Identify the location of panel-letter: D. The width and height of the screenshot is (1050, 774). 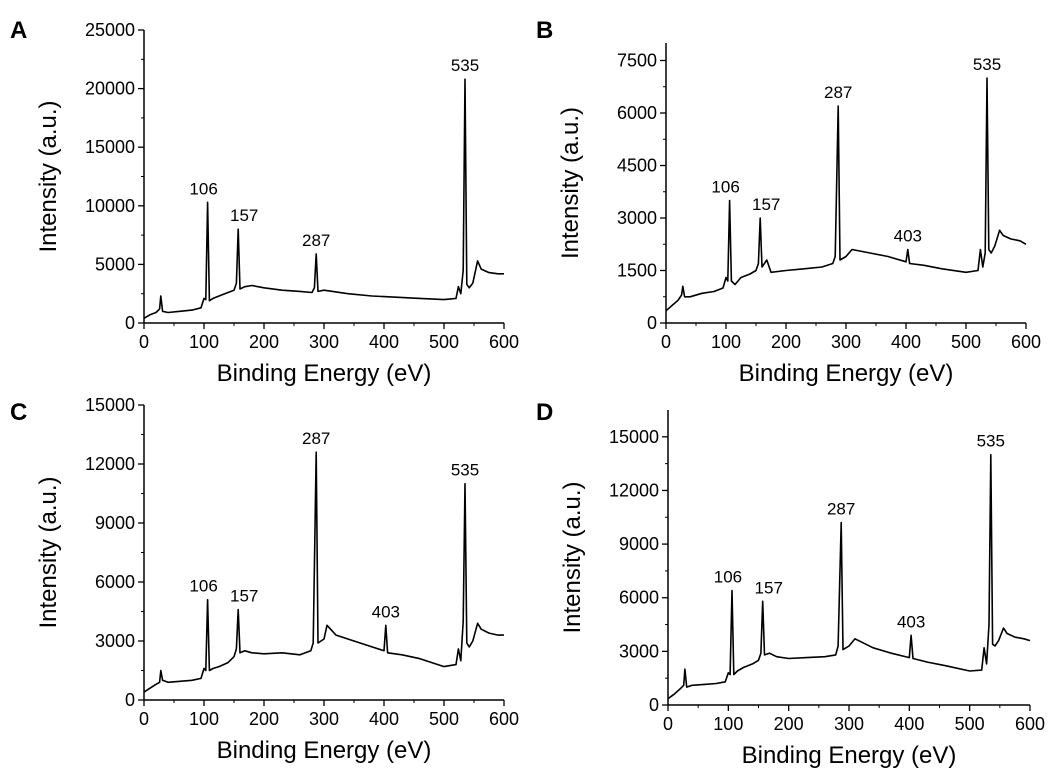
(544, 412).